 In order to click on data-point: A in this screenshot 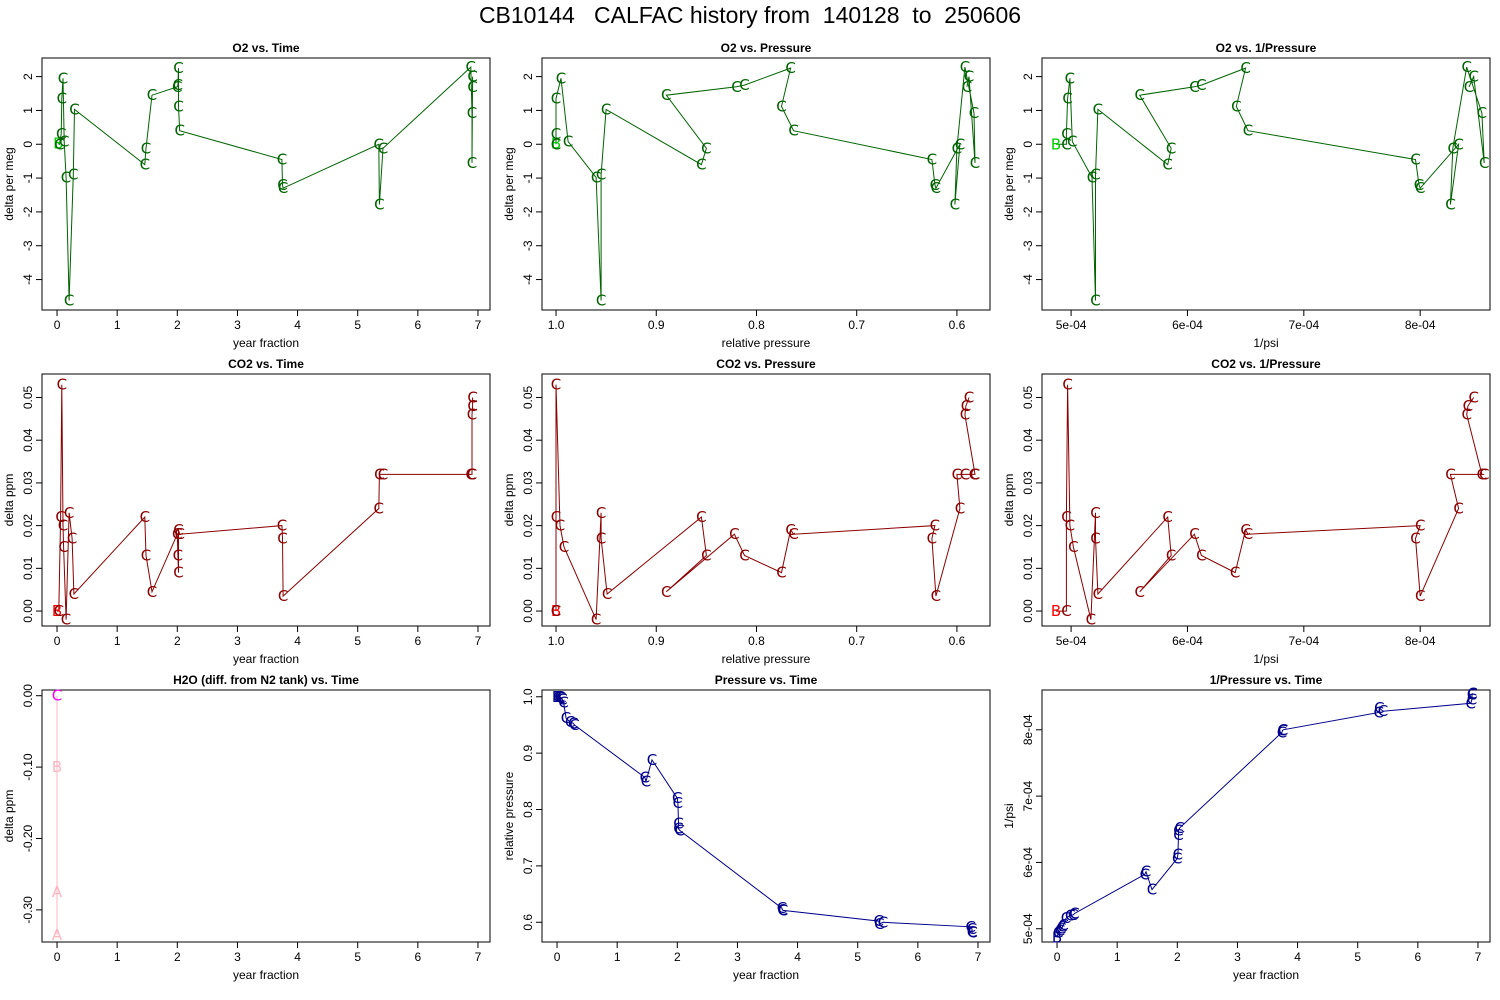, I will do `click(57, 935)`.